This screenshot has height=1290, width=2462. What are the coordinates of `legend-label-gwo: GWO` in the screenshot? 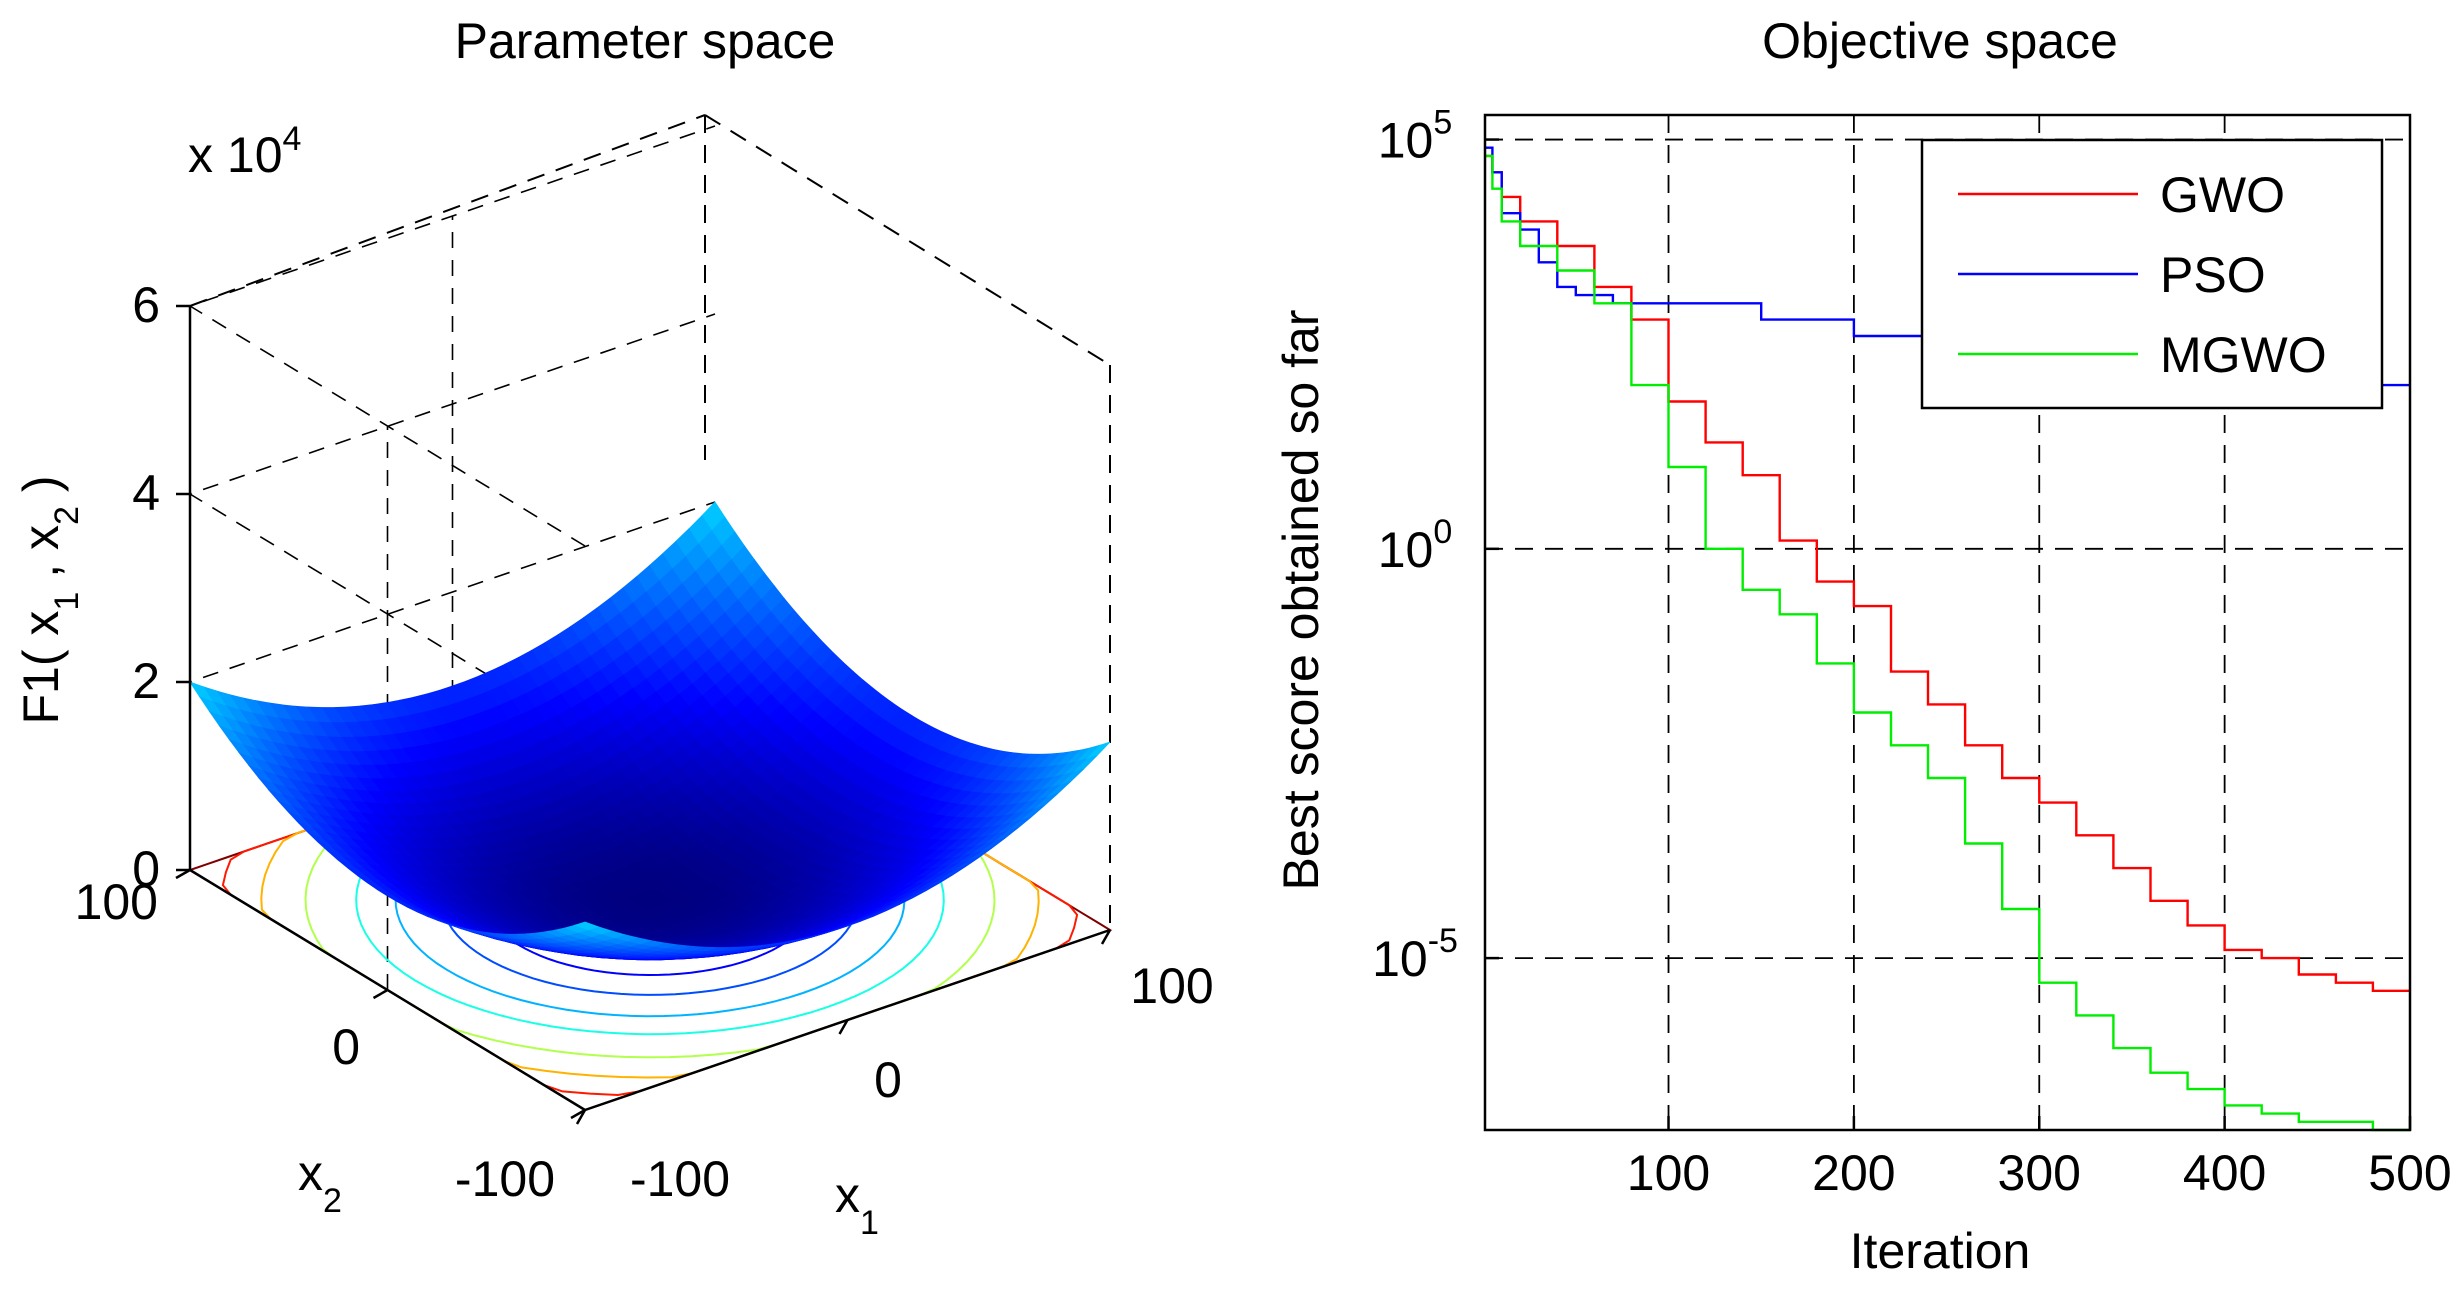 It's located at (2222, 195).